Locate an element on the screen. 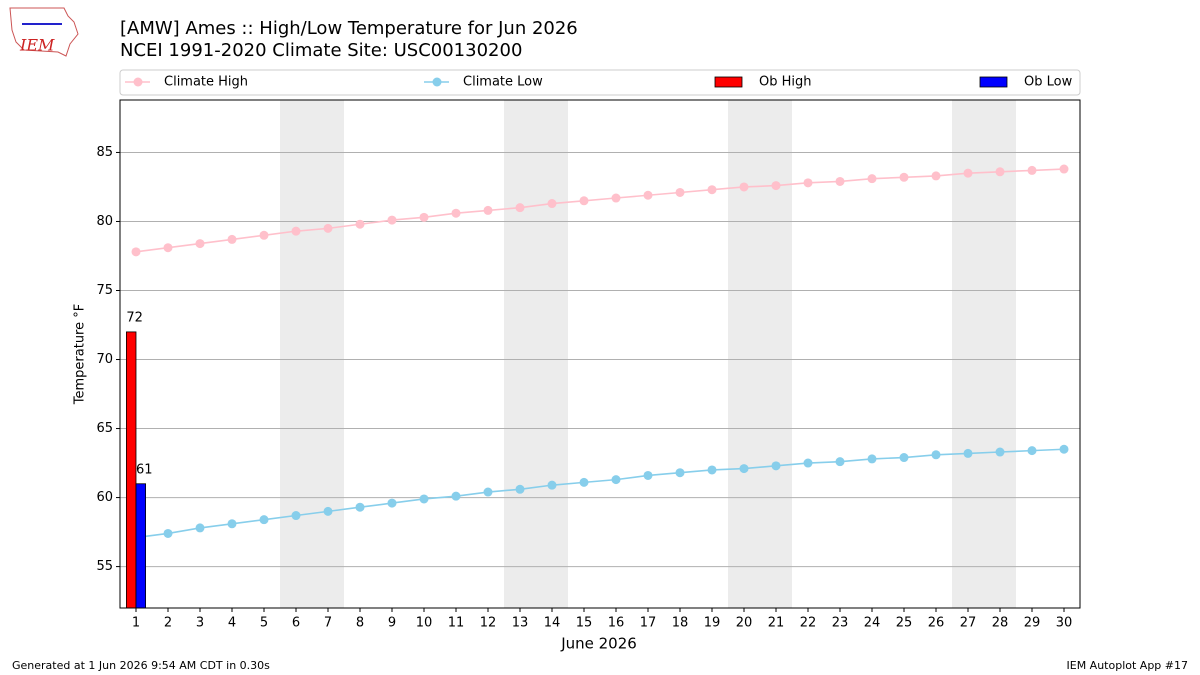 This screenshot has height=675, width=1200. x-tick-label: 8 is located at coordinates (360, 623).